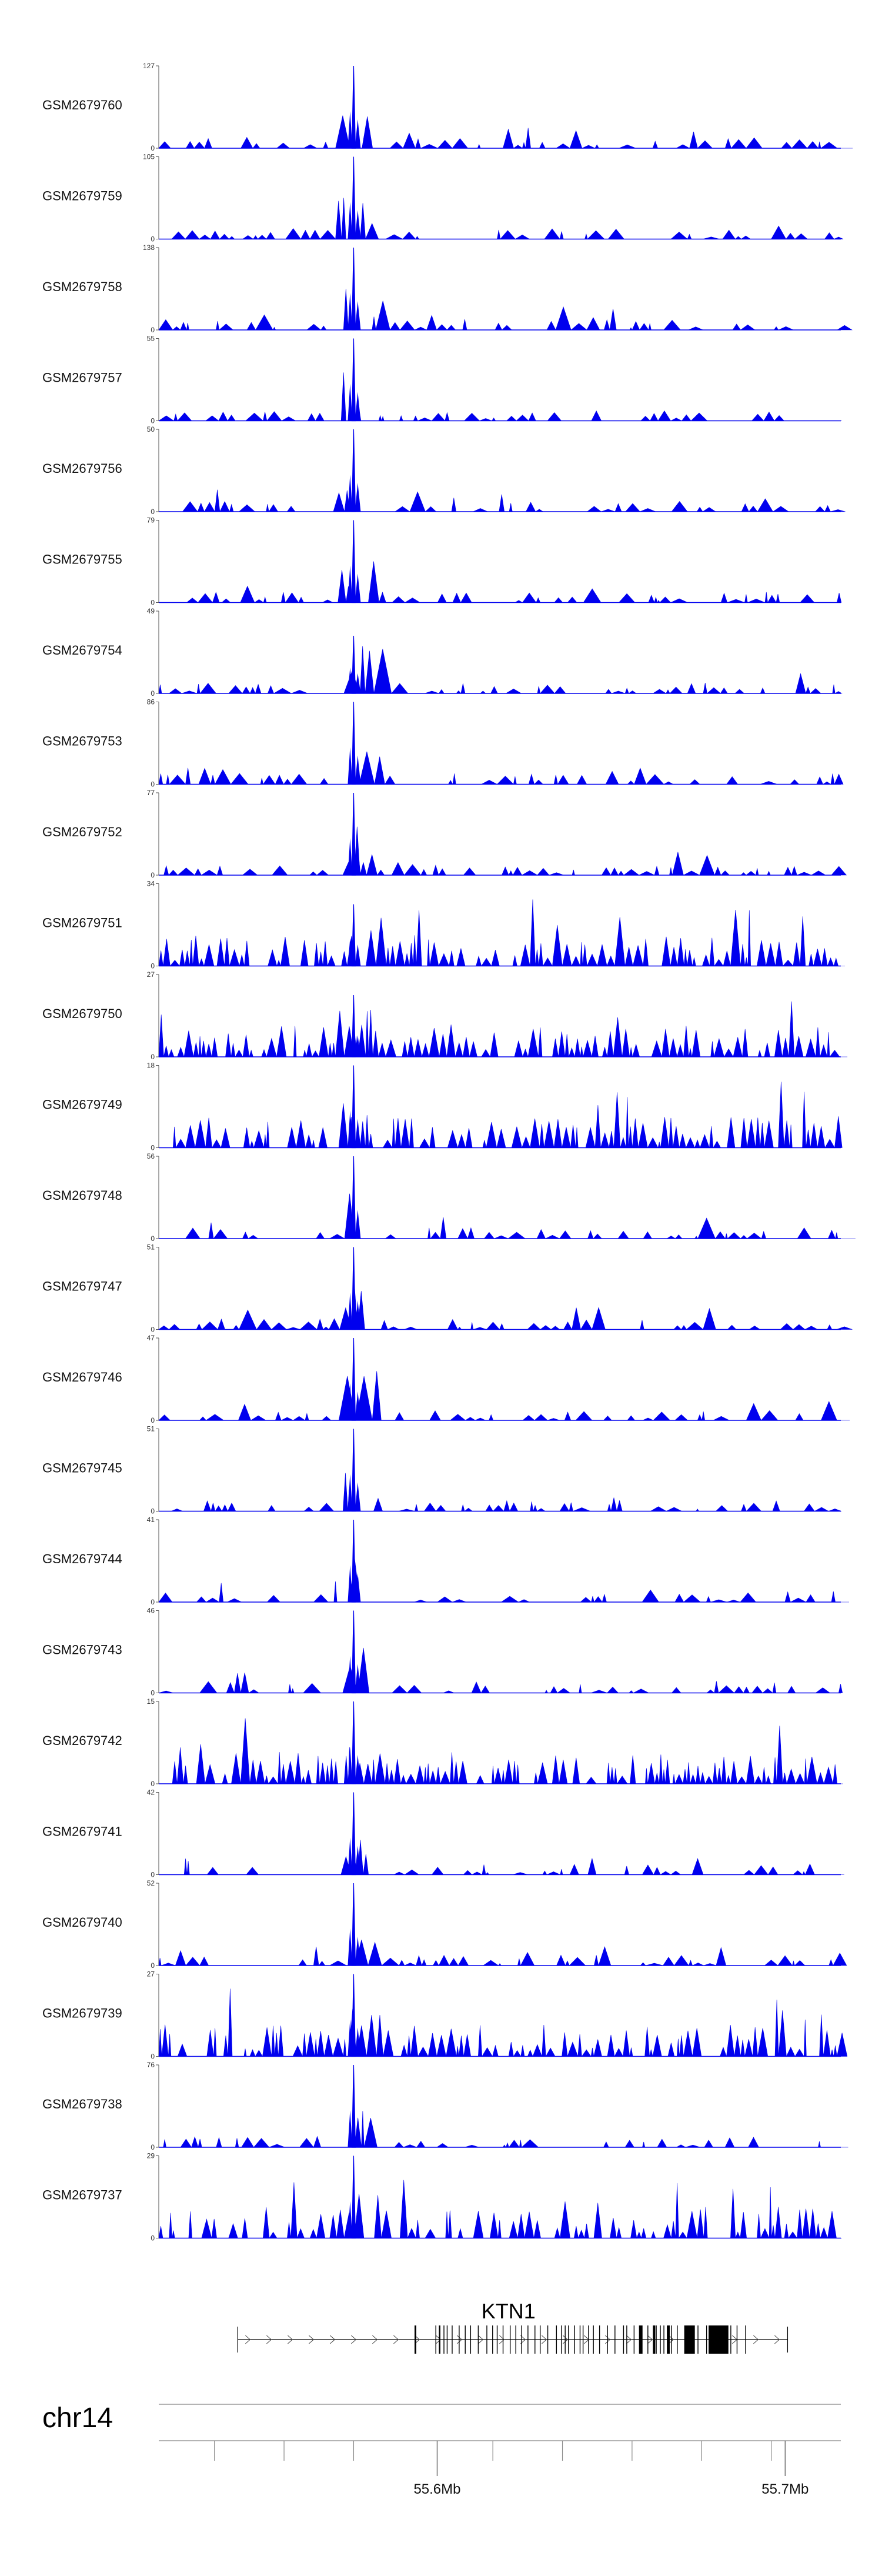 The width and height of the screenshot is (882, 2576). Describe the element at coordinates (784, 2489) in the screenshot. I see `axis-tick-label: 55.7Mb` at that location.